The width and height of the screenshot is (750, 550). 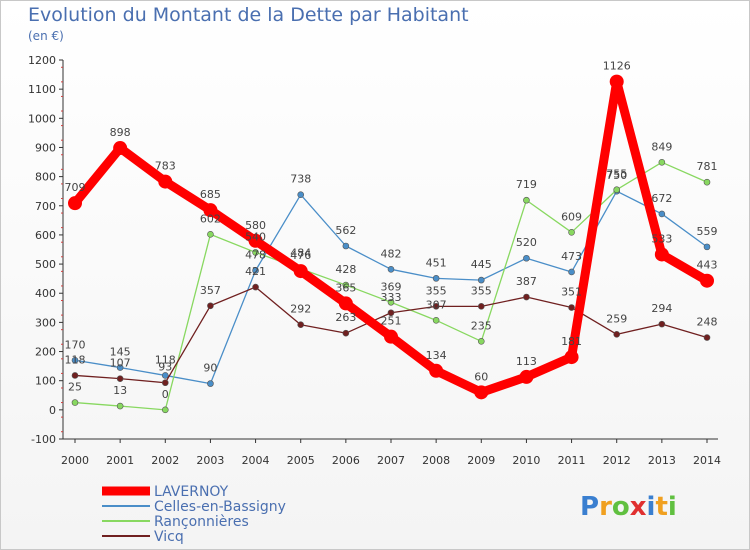 I want to click on legend-label: Vicq, so click(x=169, y=537).